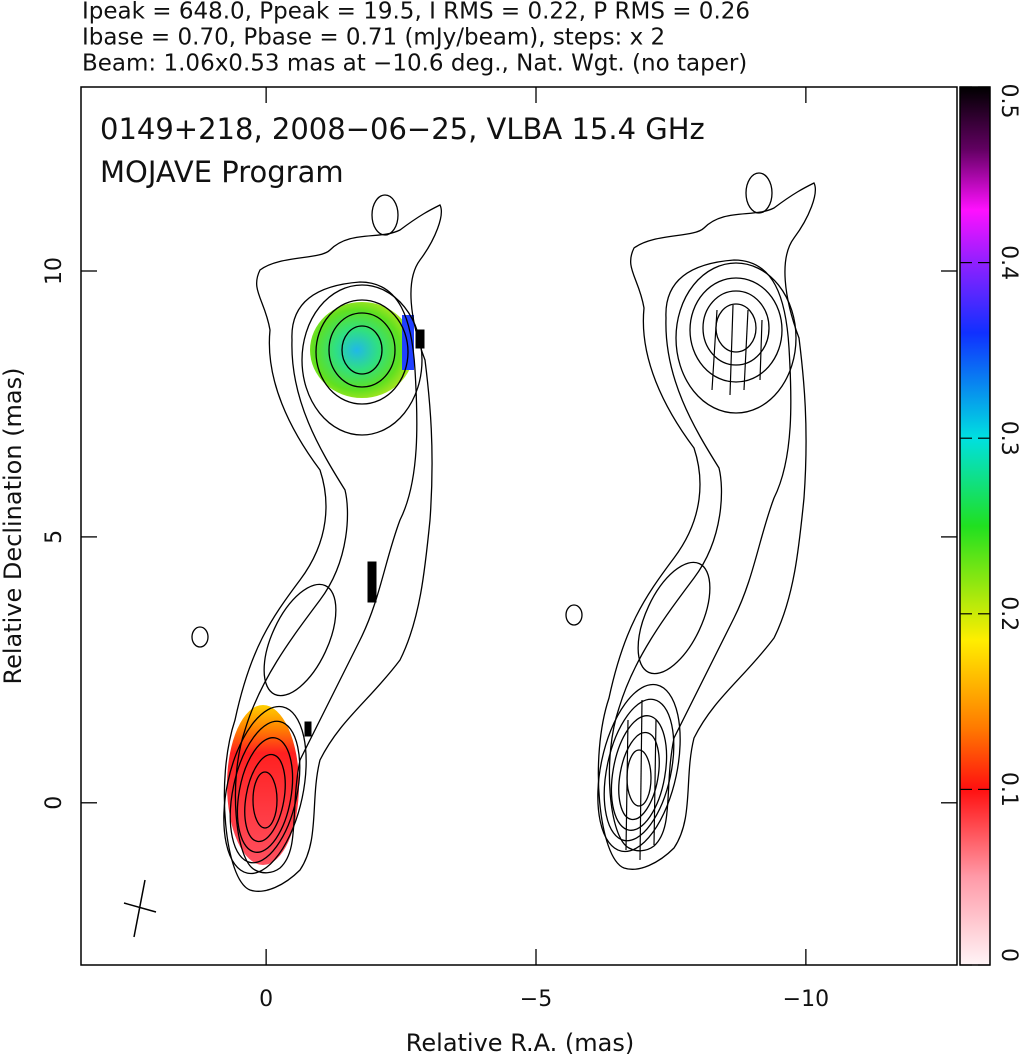  I want to click on y-tick-label: 5, so click(54, 537).